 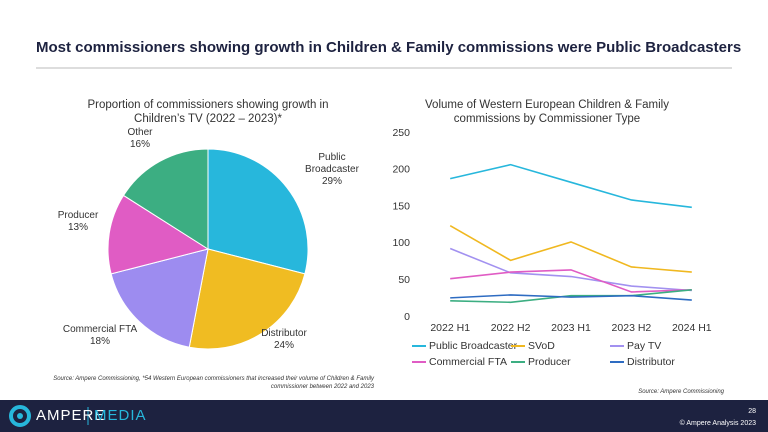 What do you see at coordinates (139, 144) in the screenshot?
I see `pie-value: 16%` at bounding box center [139, 144].